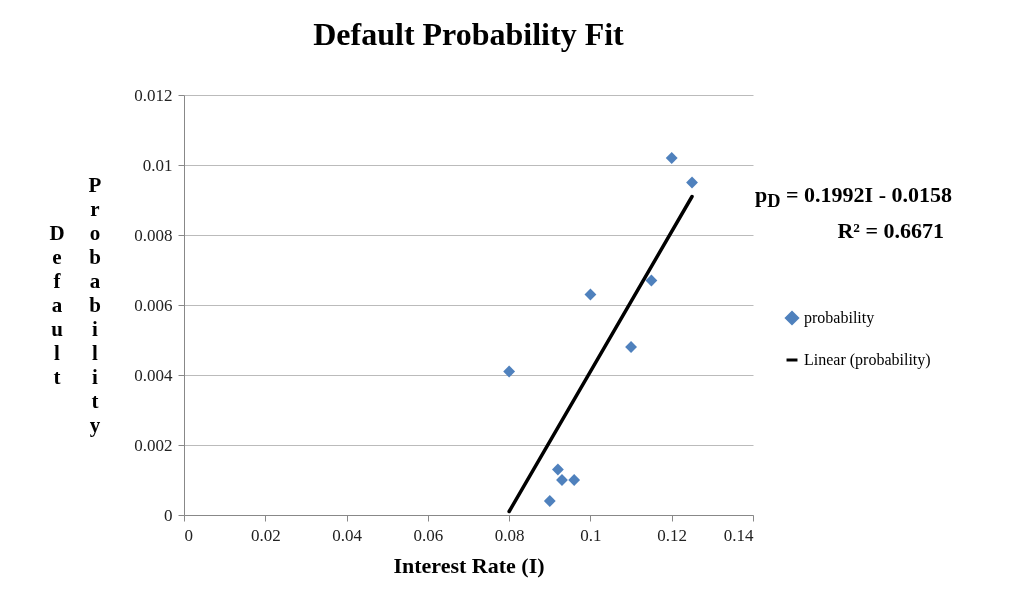 Image resolution: width=1017 pixels, height=613 pixels. What do you see at coordinates (469, 565) in the screenshot?
I see `x-axis-title: Interest Rate (I)` at bounding box center [469, 565].